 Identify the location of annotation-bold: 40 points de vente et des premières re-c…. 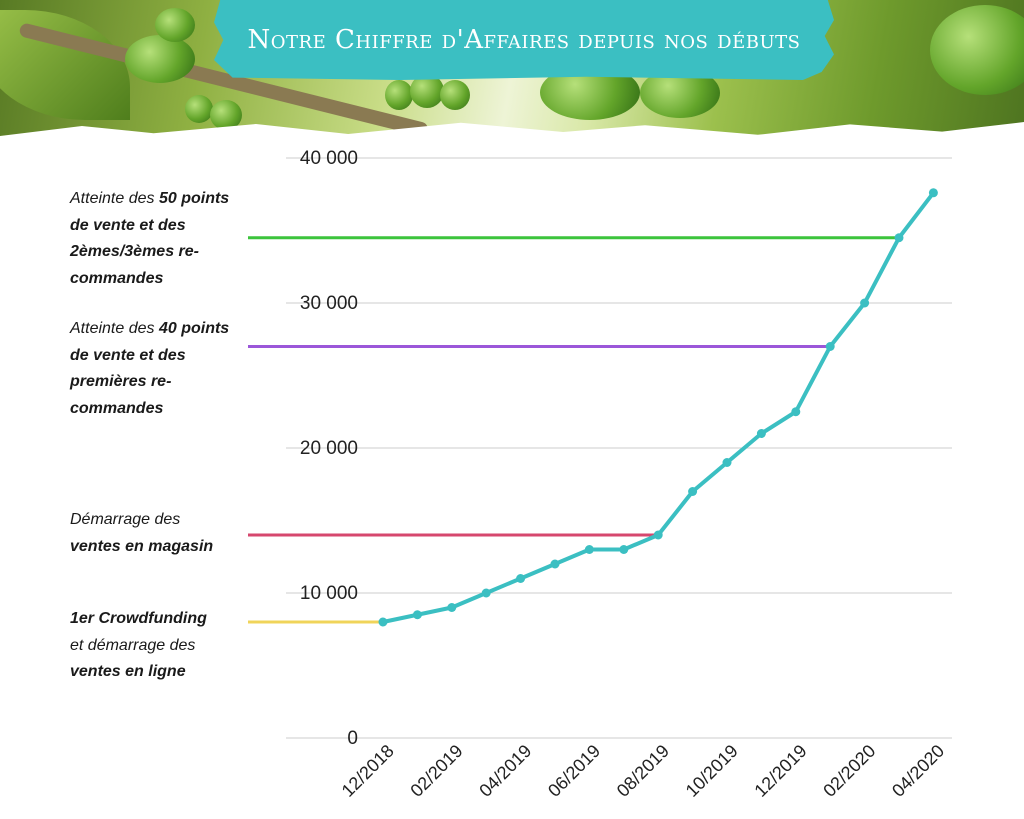
(150, 368).